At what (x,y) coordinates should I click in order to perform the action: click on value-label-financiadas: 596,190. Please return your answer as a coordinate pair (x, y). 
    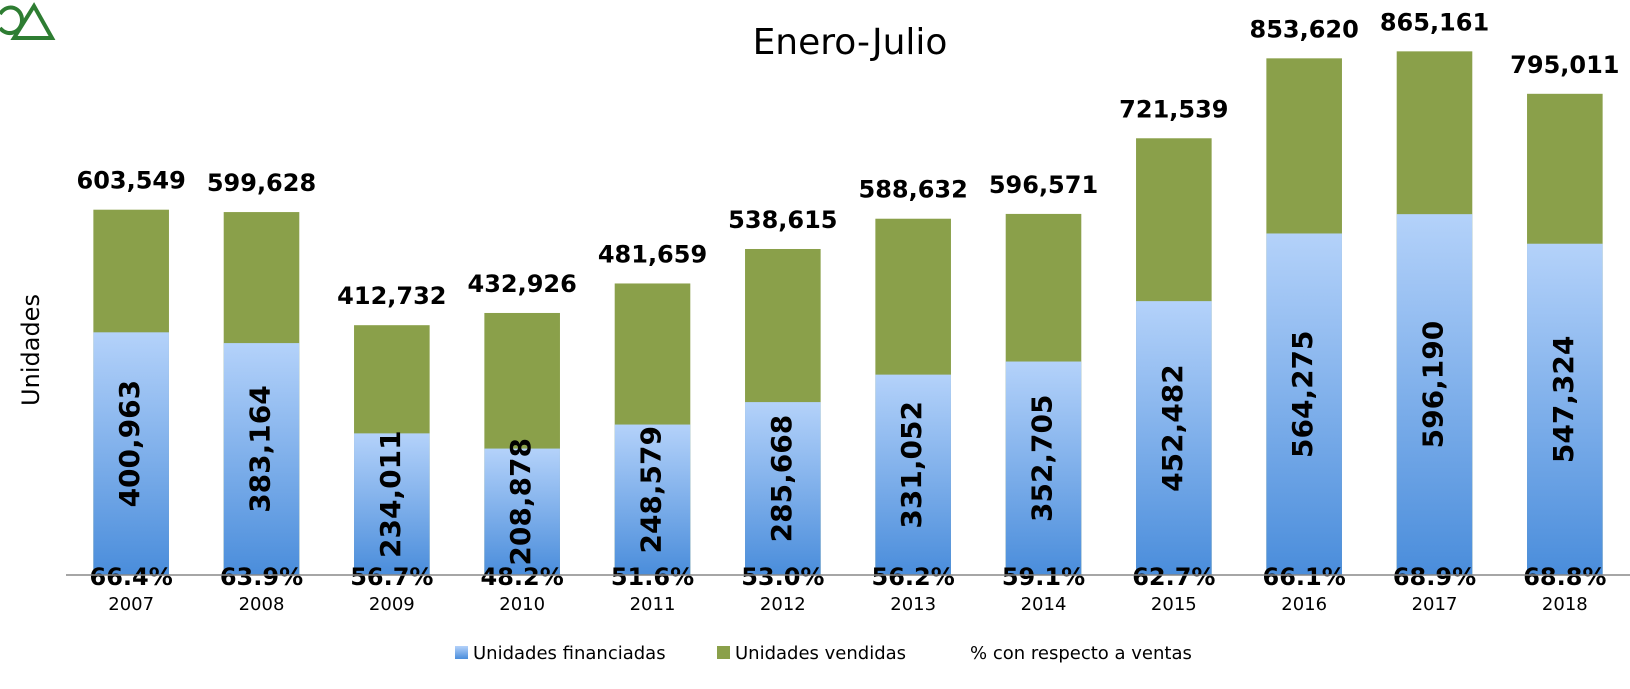
    Looking at the image, I should click on (1433, 385).